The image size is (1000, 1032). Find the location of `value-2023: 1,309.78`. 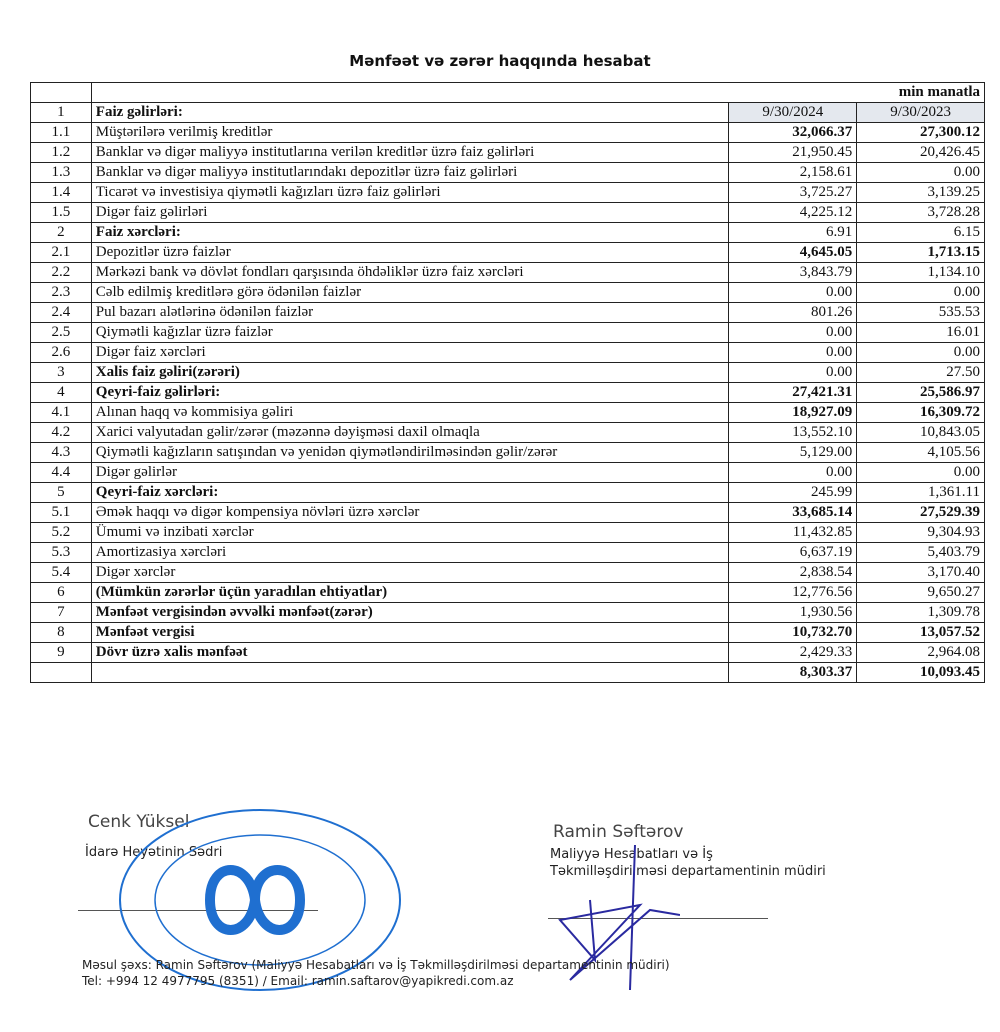

value-2023: 1,309.78 is located at coordinates (920, 612).